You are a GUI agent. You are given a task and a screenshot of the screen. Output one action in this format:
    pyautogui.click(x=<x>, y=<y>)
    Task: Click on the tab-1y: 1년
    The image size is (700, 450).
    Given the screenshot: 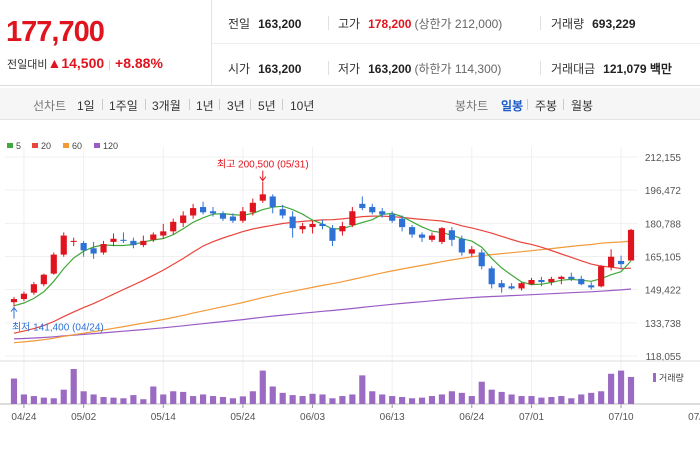 What is the action you would take?
    pyautogui.click(x=205, y=106)
    